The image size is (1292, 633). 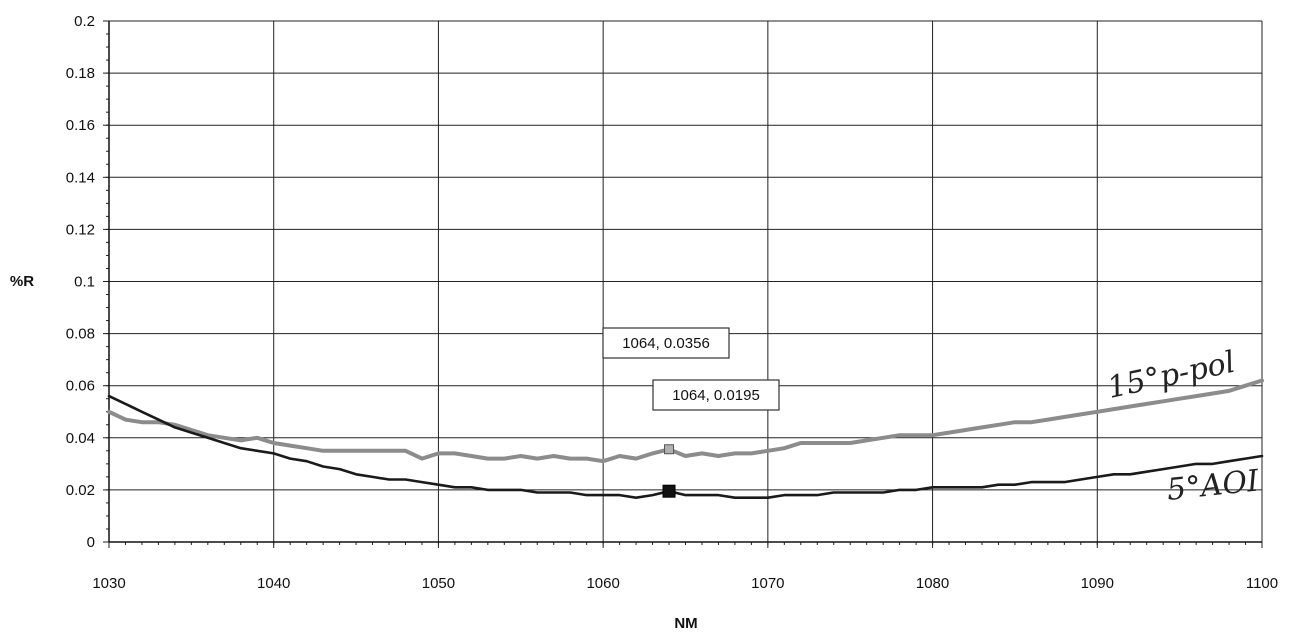 I want to click on y-tick-label: 0.02, so click(x=80, y=490).